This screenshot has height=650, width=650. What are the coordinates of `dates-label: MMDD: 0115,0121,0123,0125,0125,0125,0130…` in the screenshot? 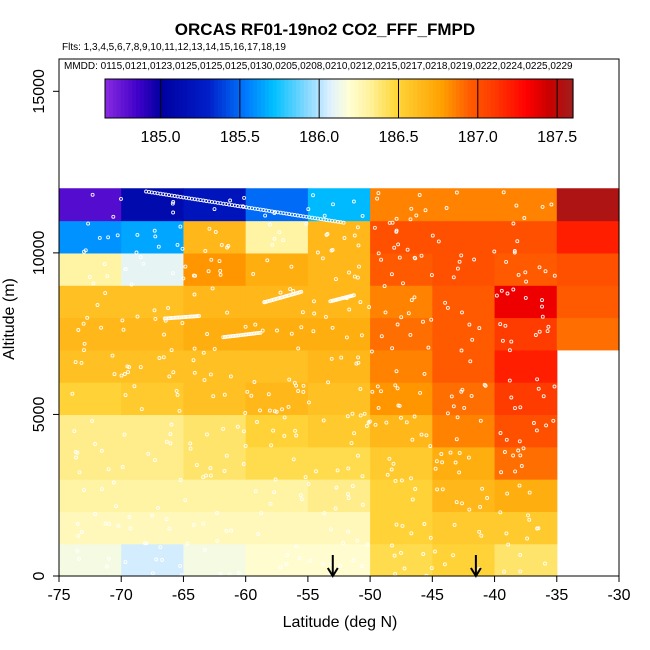 It's located at (318, 66).